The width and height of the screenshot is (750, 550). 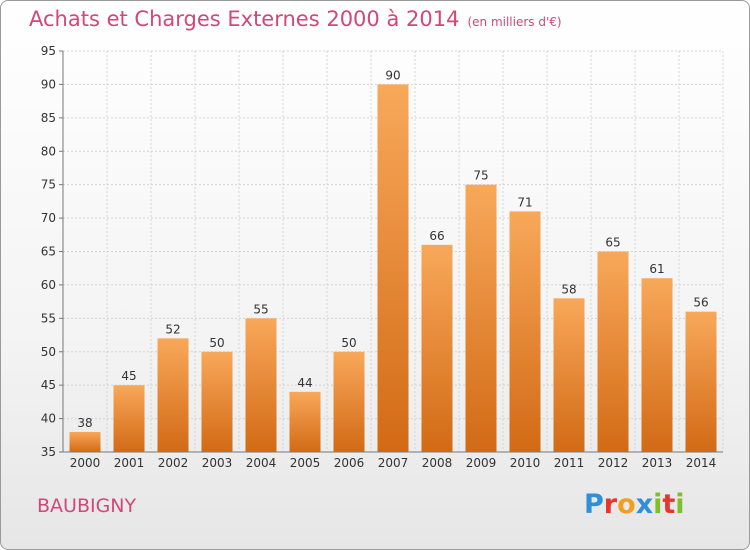 What do you see at coordinates (48, 185) in the screenshot?
I see `y-tick-label: 75` at bounding box center [48, 185].